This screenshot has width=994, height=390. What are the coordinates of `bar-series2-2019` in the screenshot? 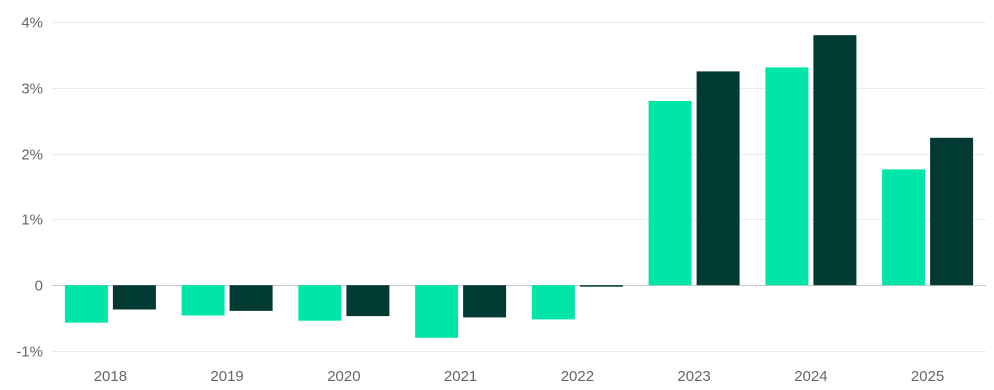 It's located at (251, 298).